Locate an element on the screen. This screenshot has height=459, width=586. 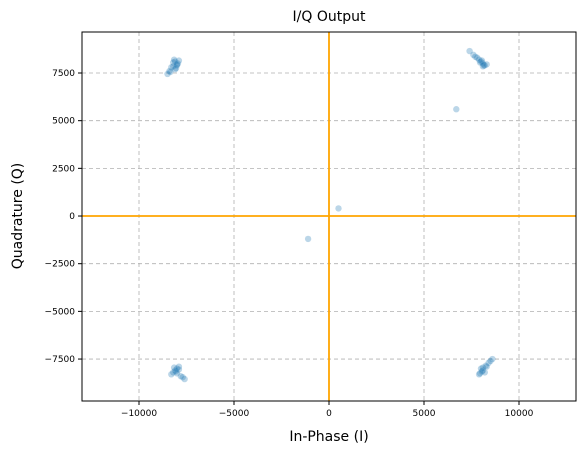
y-tick-label: 5000 is located at coordinates (63, 122).